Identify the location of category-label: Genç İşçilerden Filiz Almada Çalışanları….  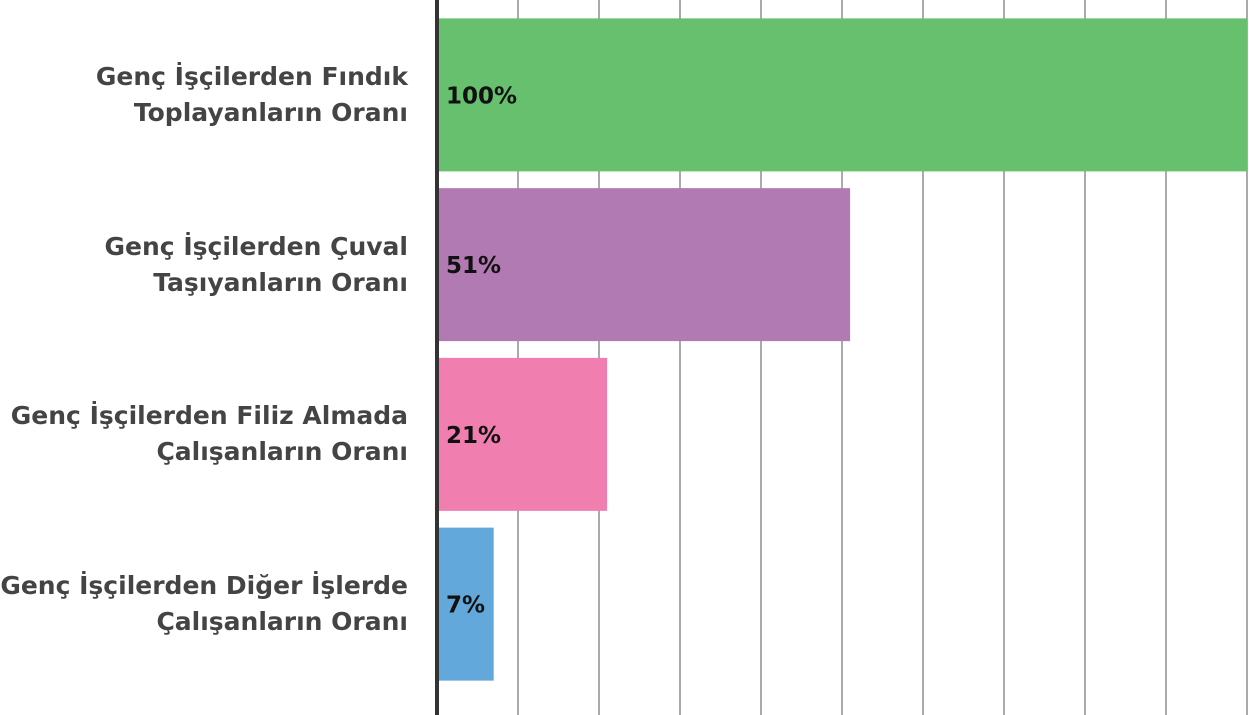
(209, 434).